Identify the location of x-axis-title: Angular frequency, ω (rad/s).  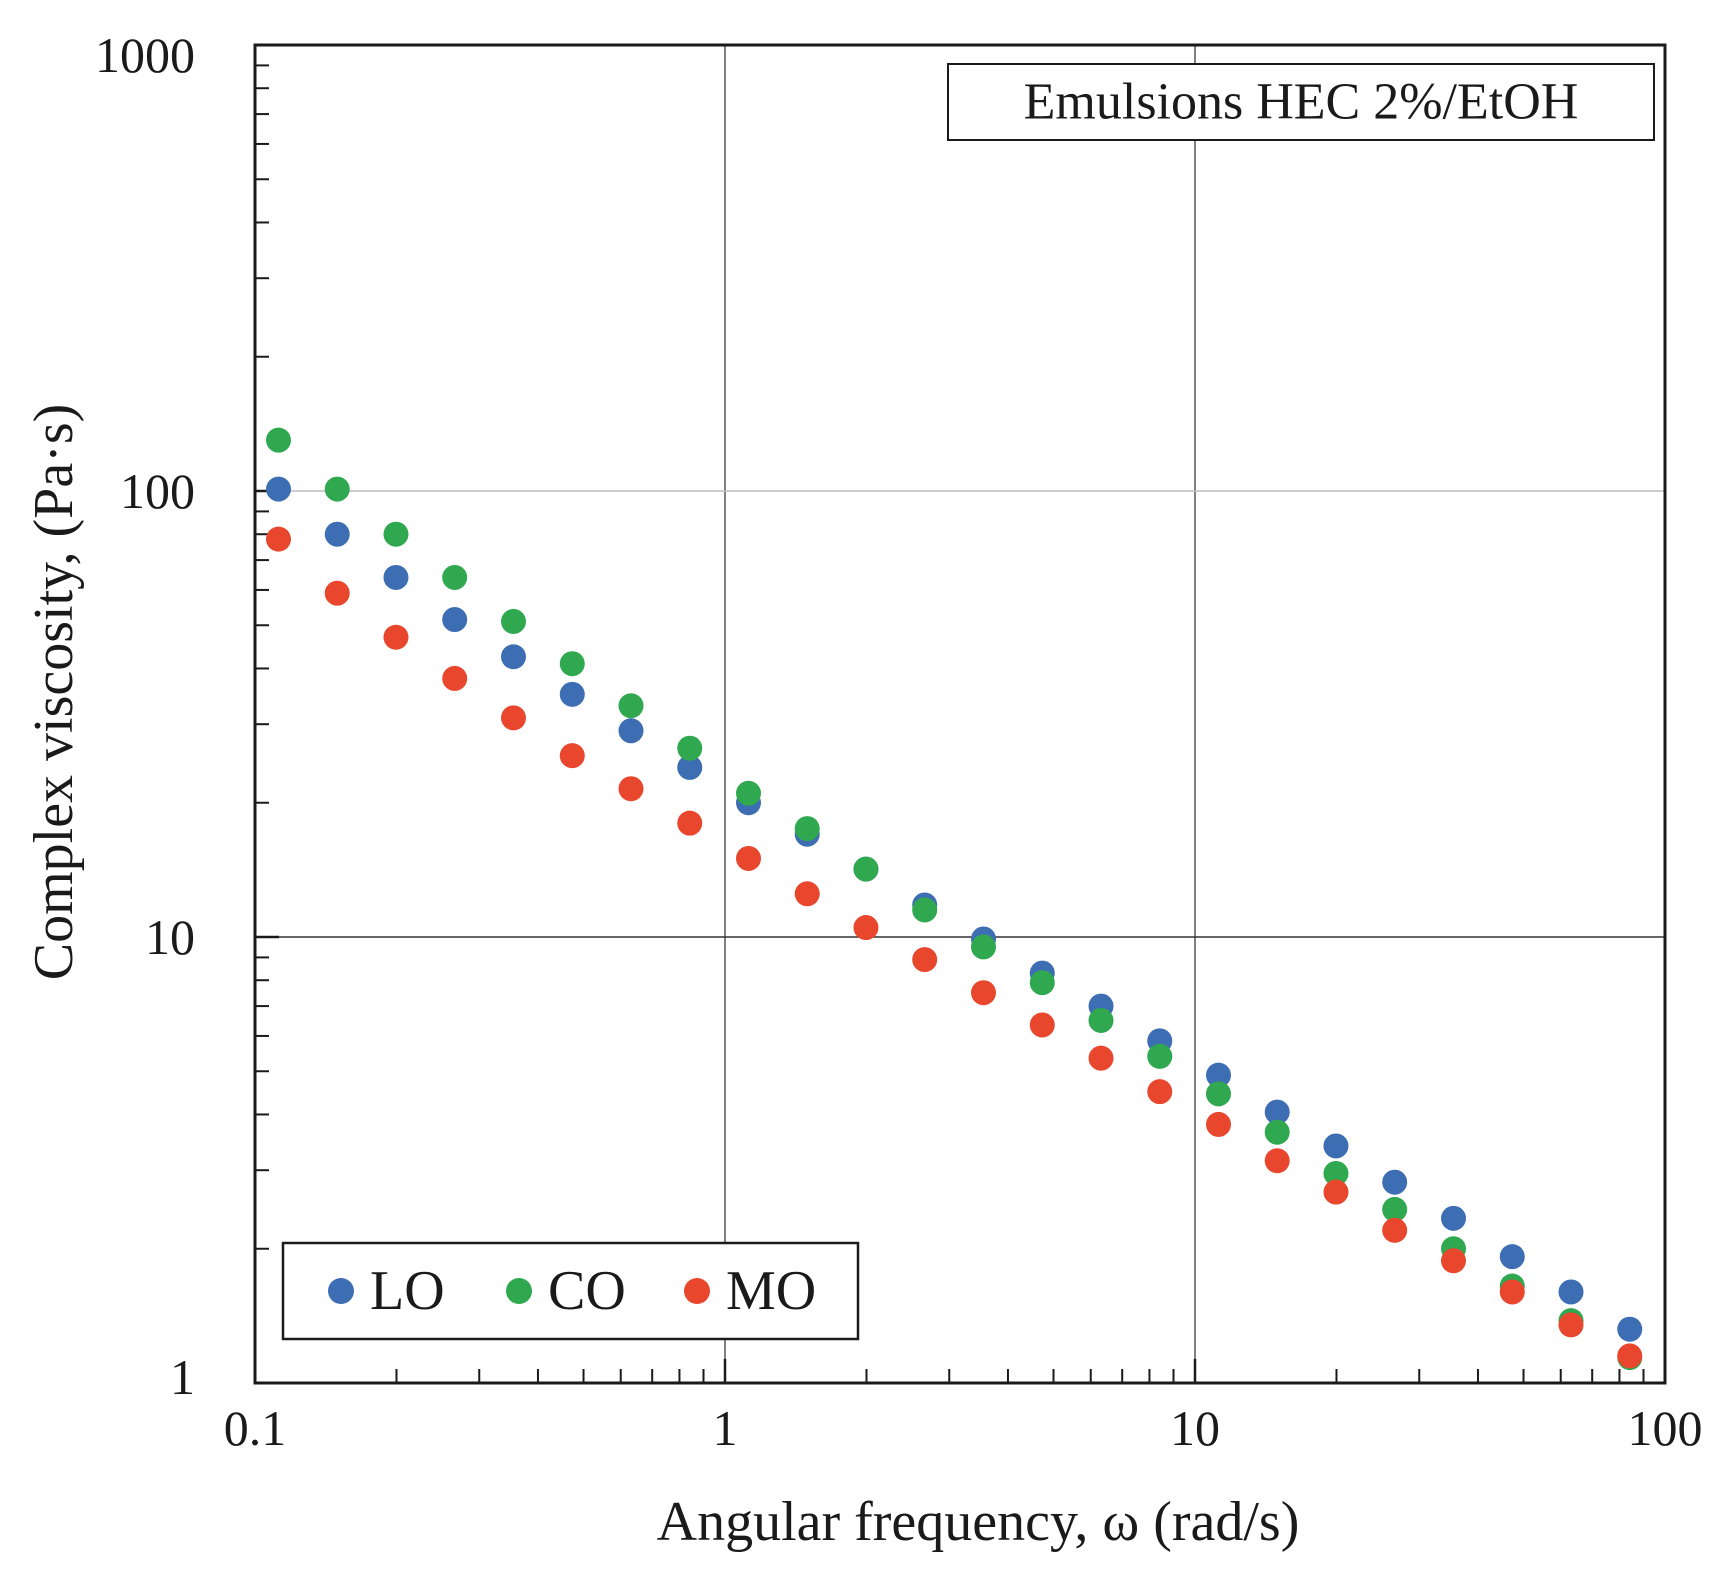
(978, 1522).